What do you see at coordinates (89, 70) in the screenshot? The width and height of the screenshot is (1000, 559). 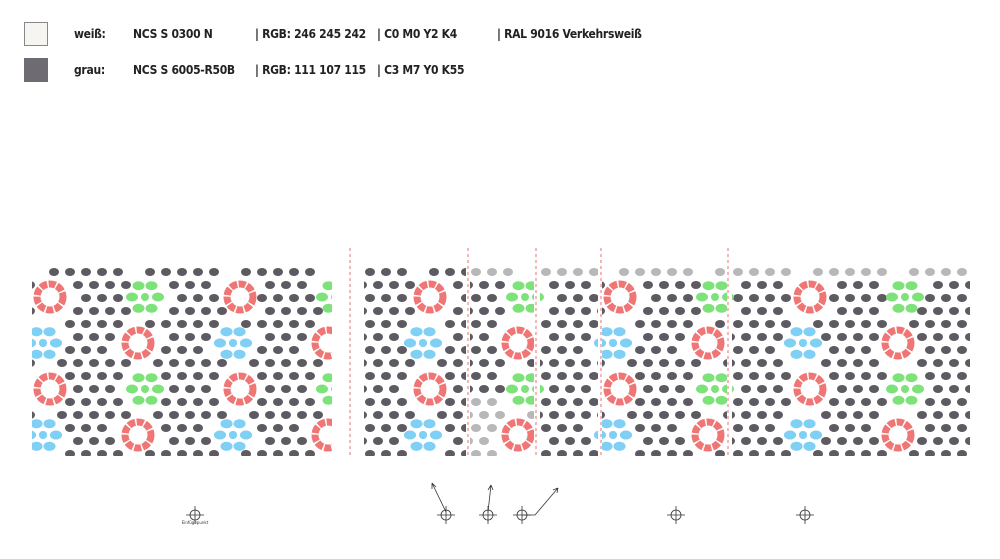 I see `color-name: grau:` at bounding box center [89, 70].